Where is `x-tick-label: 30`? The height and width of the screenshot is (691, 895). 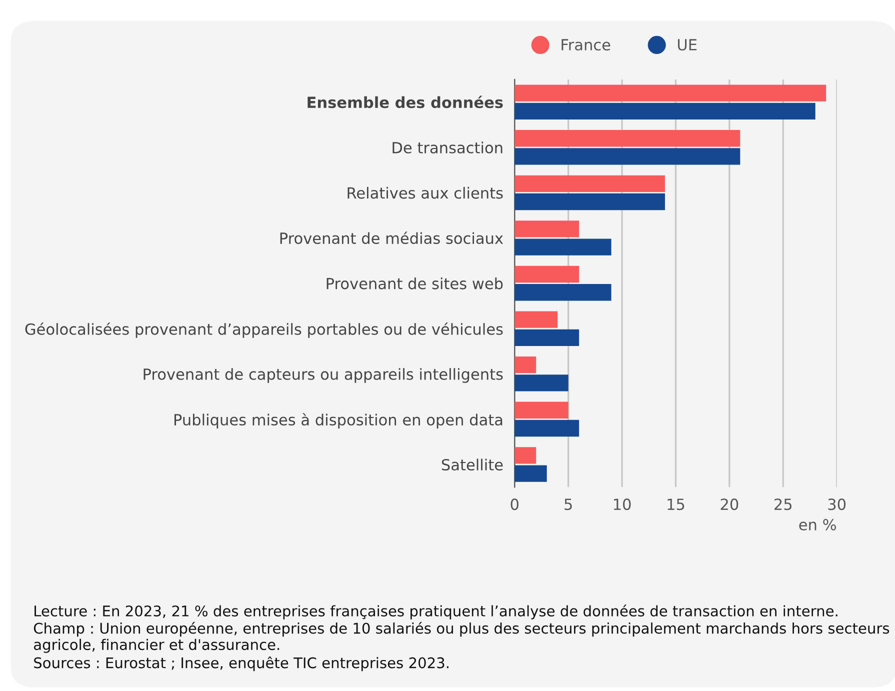 x-tick-label: 30 is located at coordinates (837, 504).